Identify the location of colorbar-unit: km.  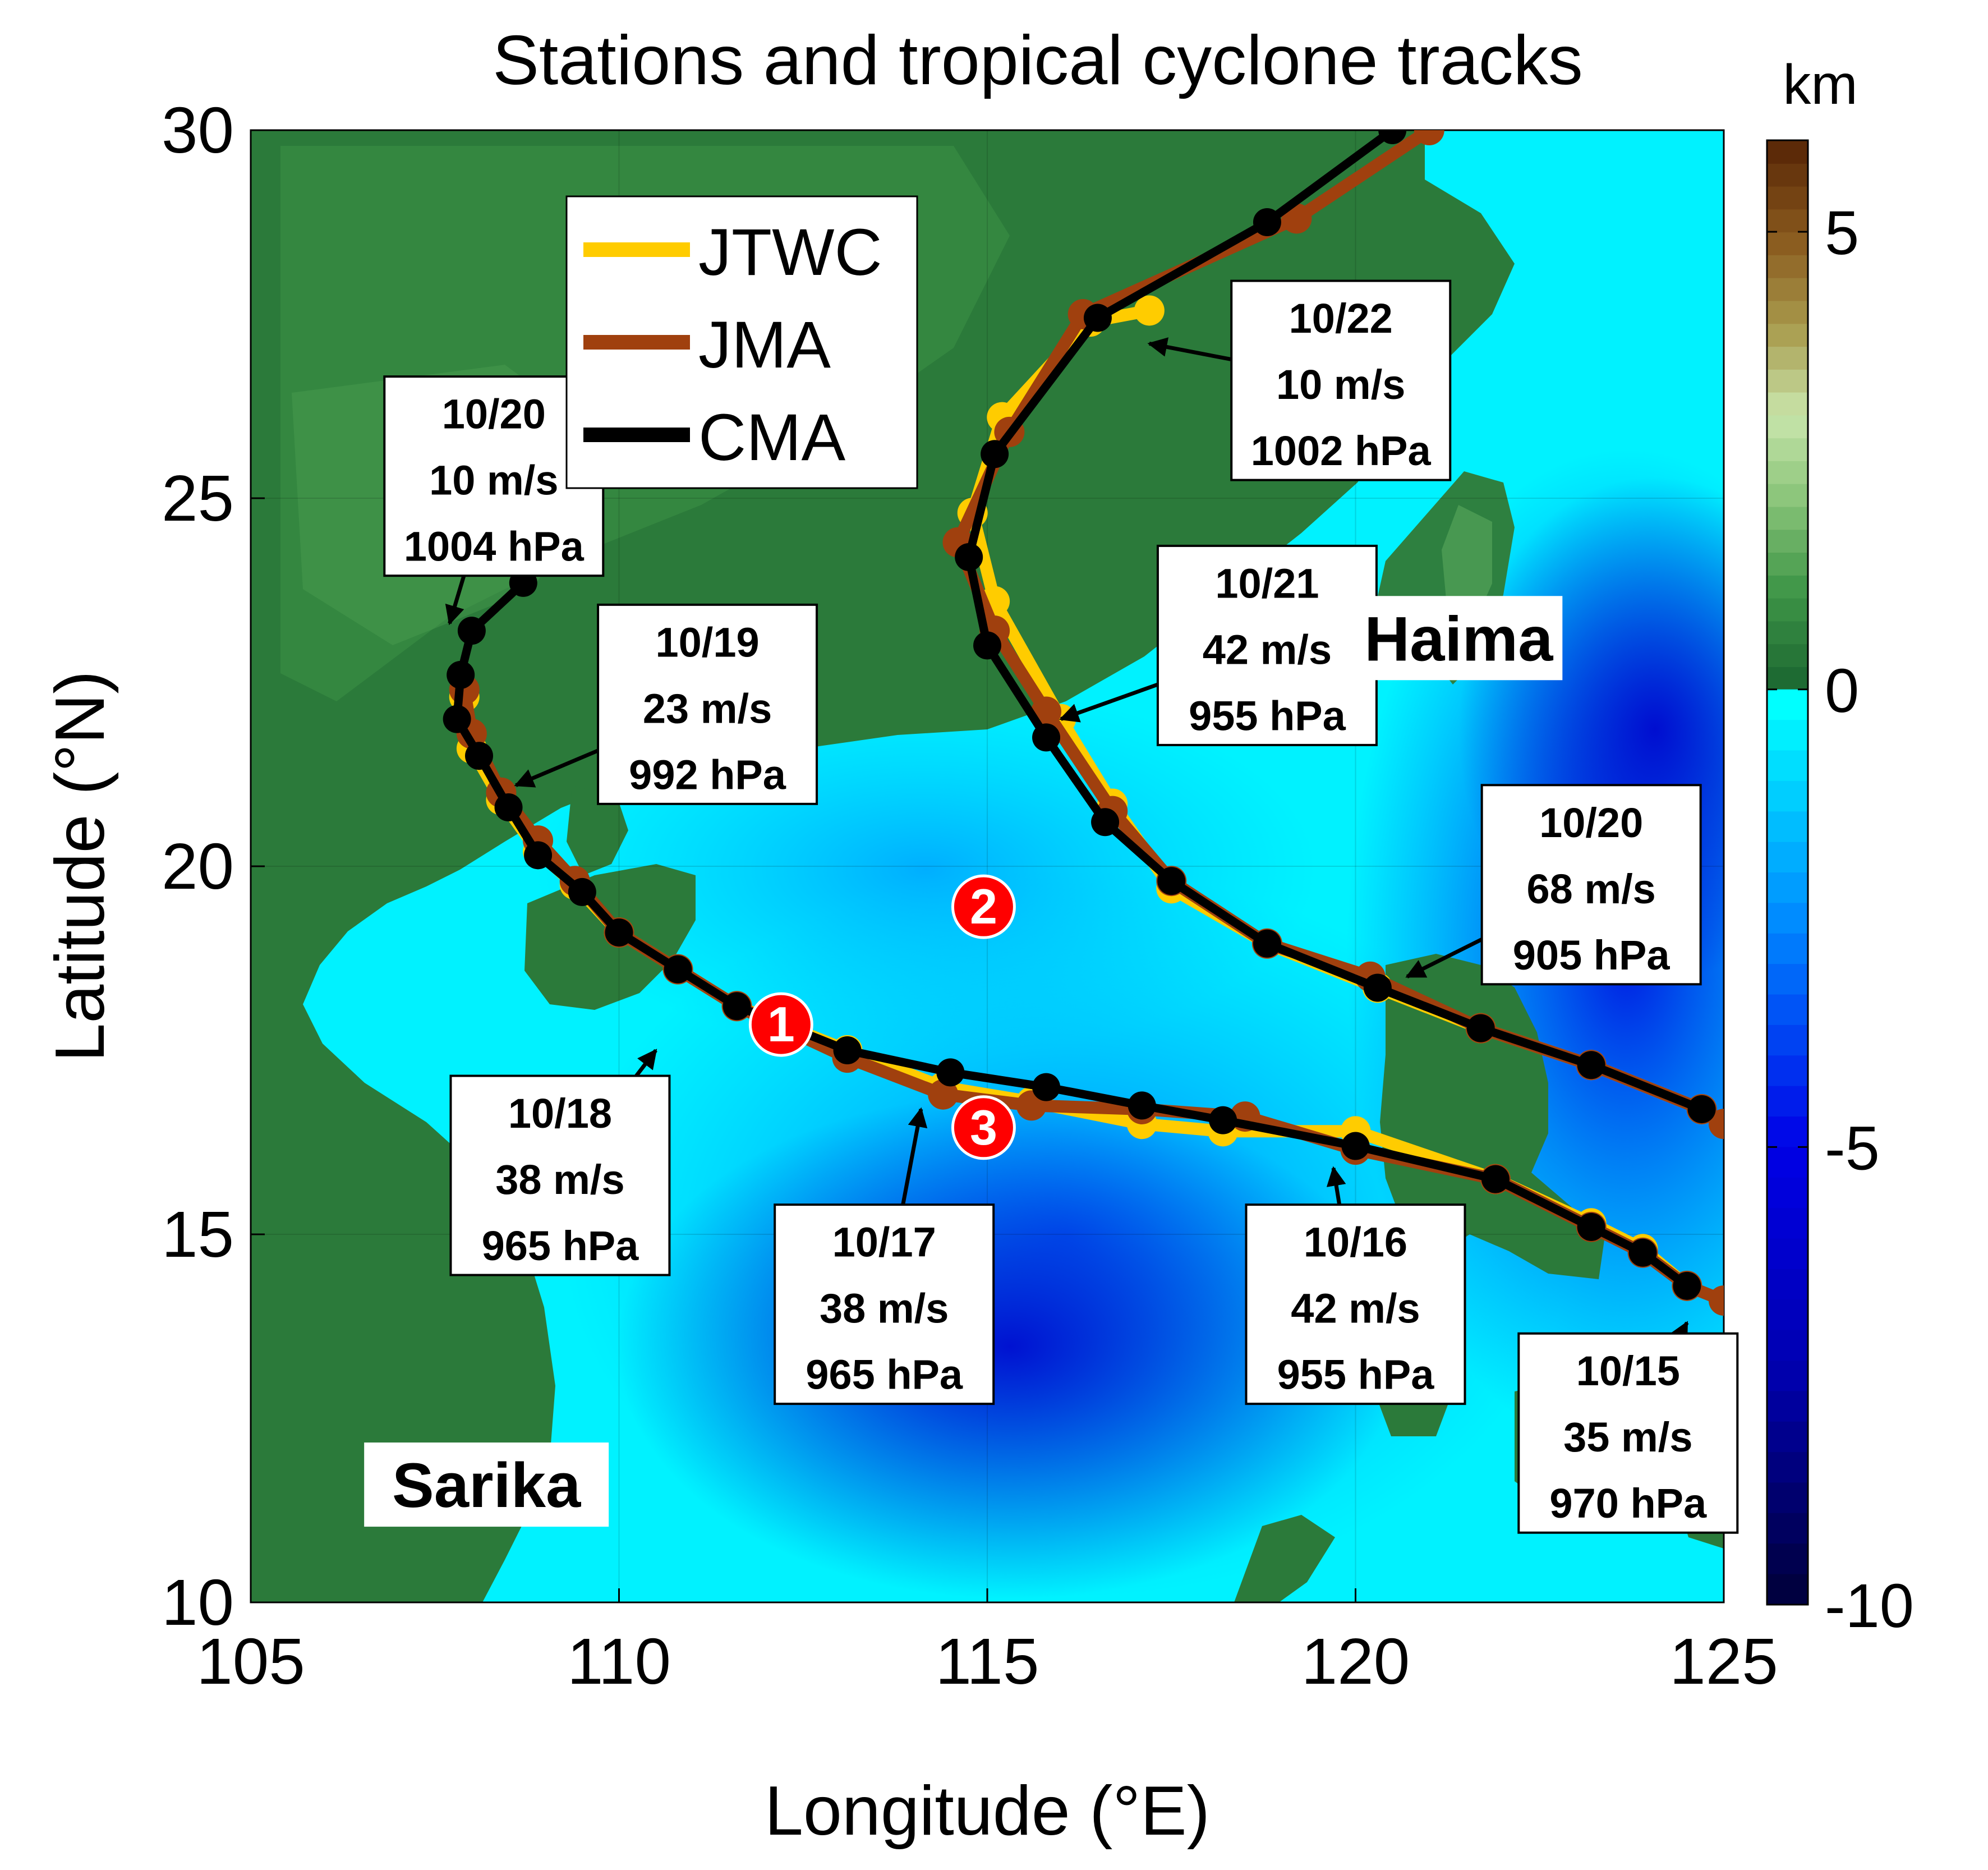
(1820, 85).